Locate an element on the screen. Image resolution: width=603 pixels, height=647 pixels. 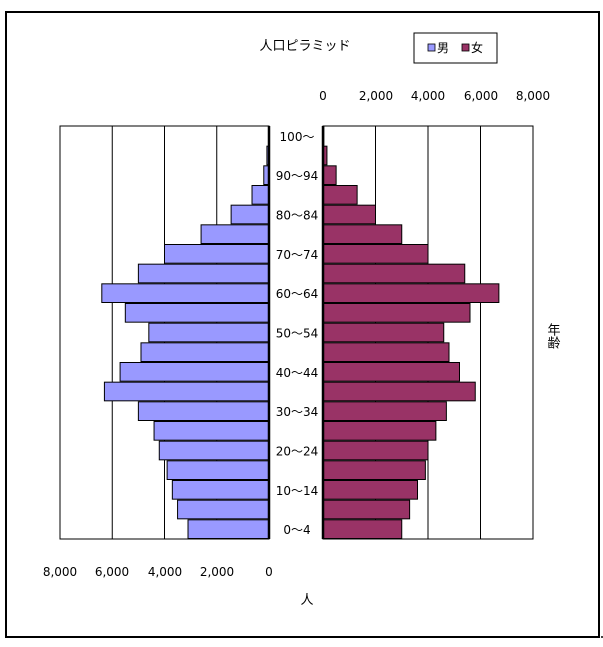
category-label: 10～14 is located at coordinates (297, 491).